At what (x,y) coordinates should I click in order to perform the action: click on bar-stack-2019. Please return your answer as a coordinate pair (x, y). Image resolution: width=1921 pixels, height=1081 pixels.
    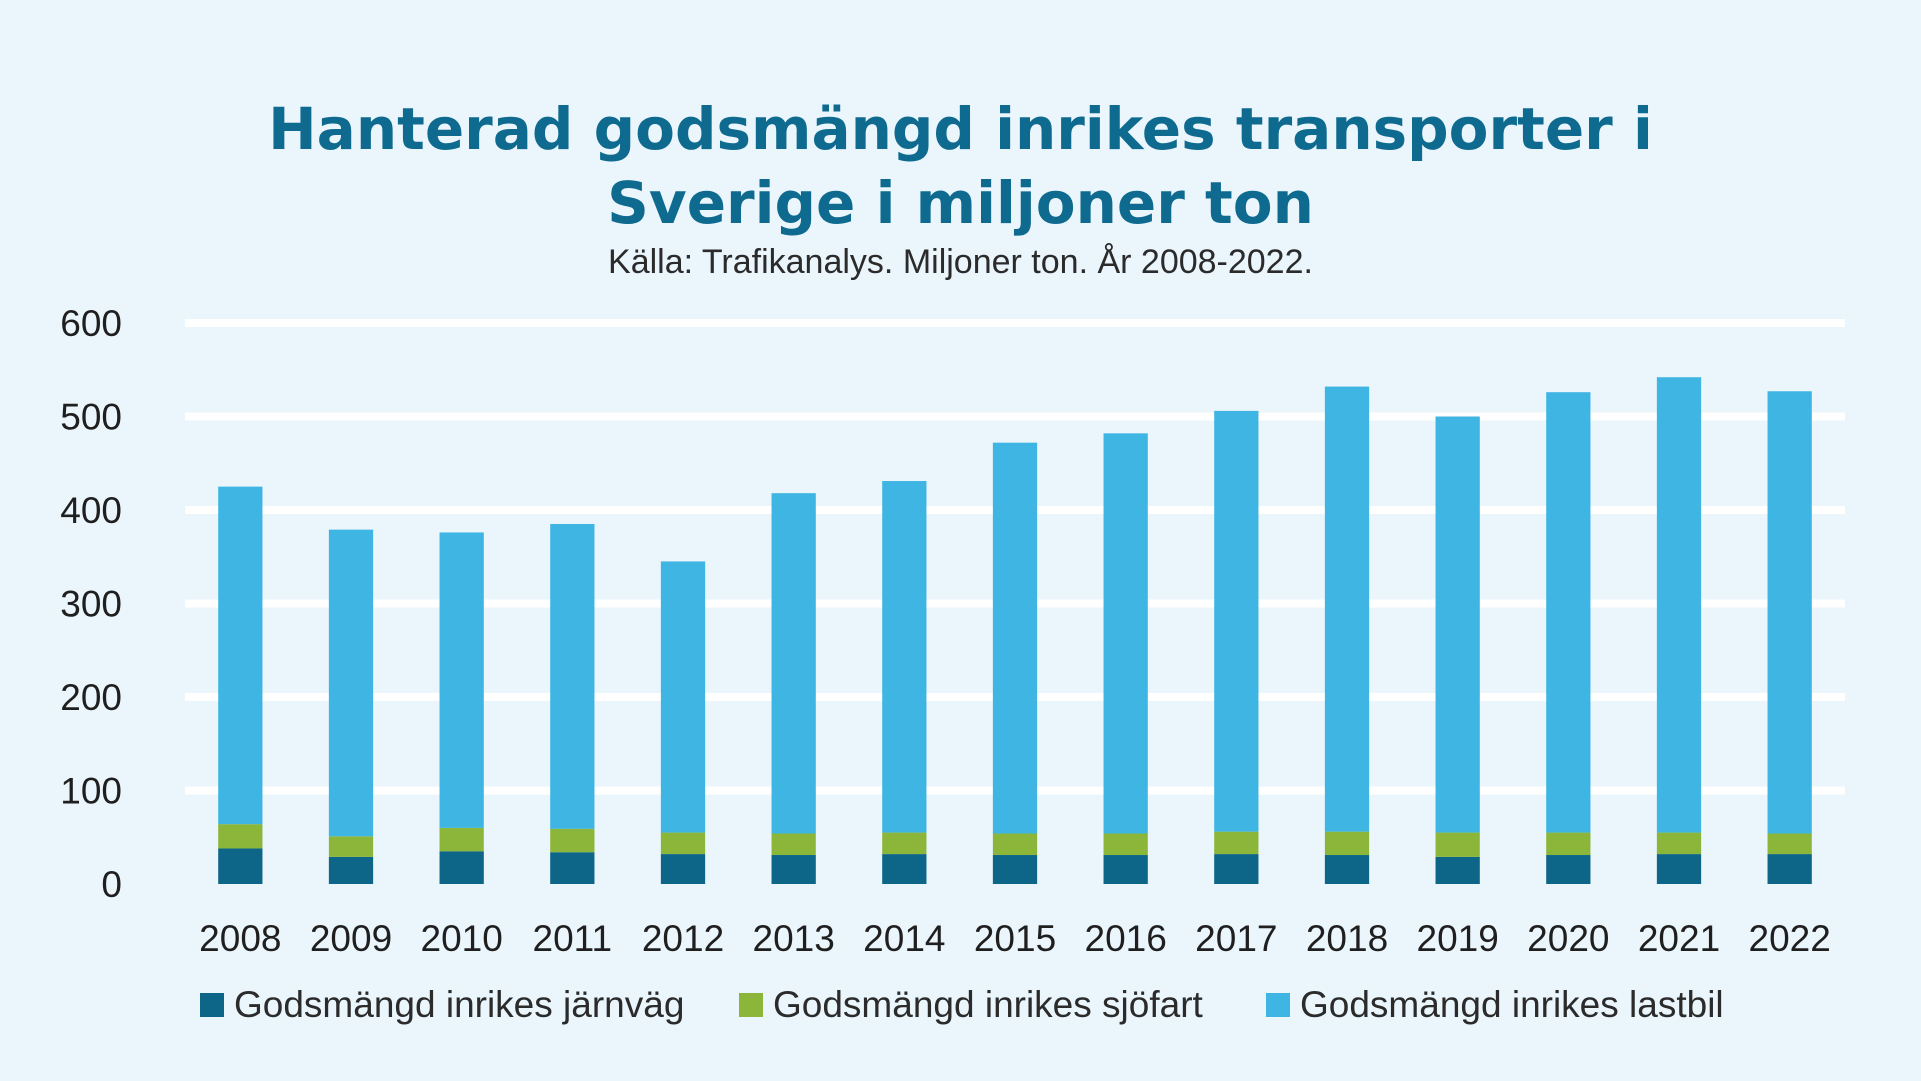
    Looking at the image, I should click on (1457, 650).